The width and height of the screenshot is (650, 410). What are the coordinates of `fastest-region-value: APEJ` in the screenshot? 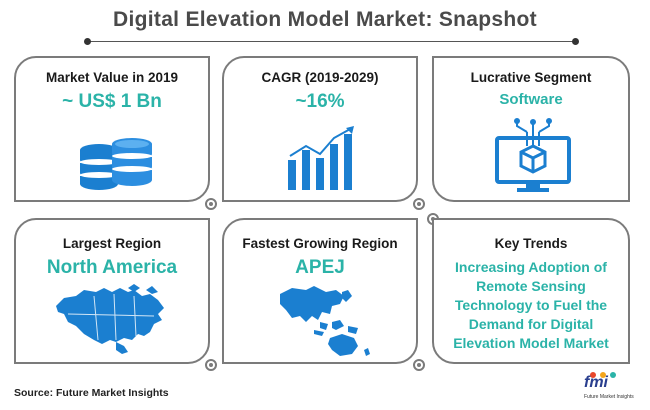 It's located at (320, 267).